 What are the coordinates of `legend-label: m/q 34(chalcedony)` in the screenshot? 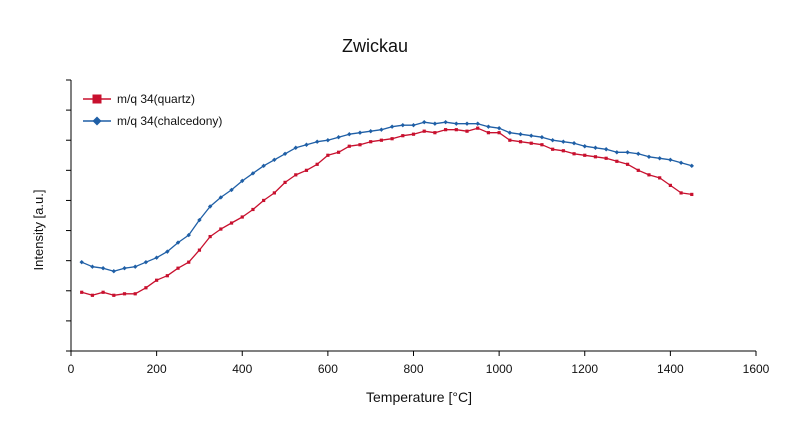 It's located at (169, 121).